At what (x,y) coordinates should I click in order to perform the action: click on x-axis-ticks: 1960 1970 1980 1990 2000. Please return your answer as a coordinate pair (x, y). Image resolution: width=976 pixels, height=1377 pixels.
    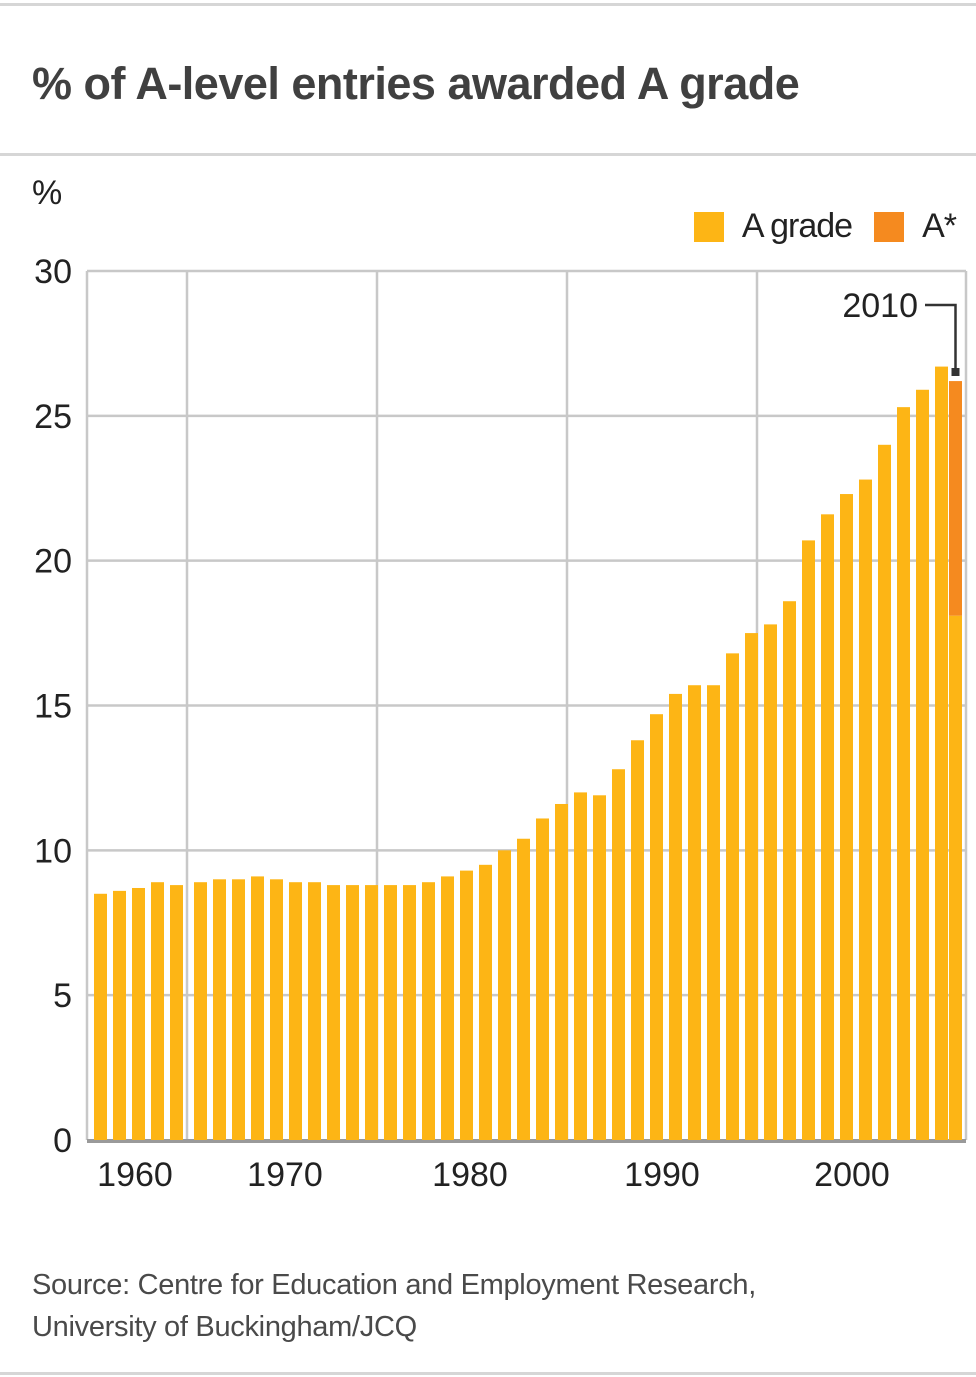
    Looking at the image, I should click on (493, 1175).